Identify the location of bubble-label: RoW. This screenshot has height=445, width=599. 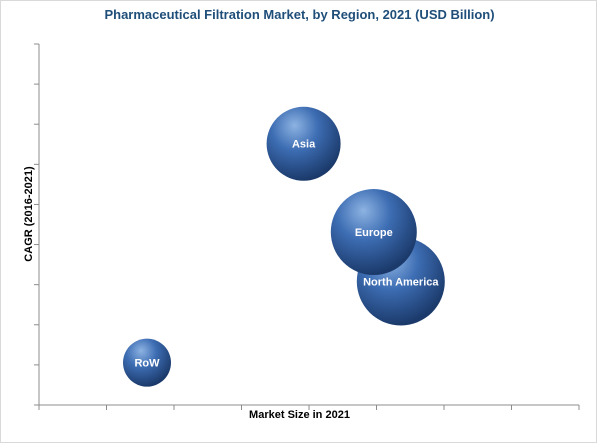
(147, 364).